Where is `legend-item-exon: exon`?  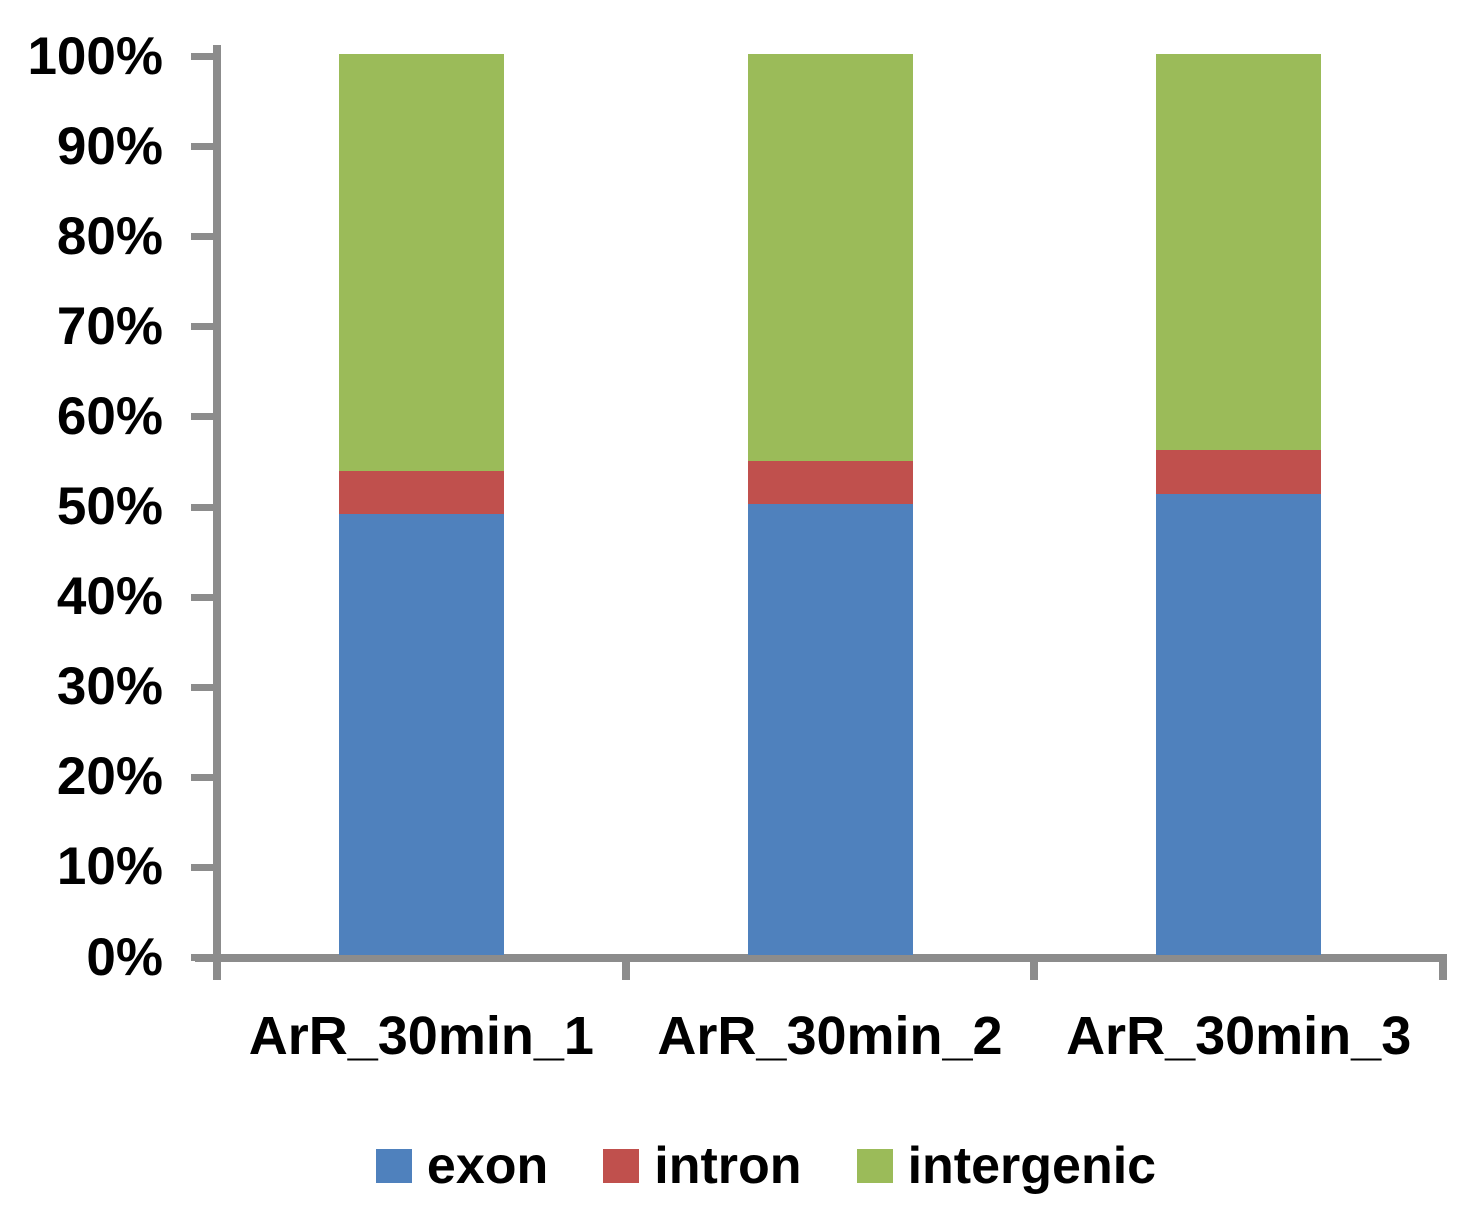
legend-item-exon: exon is located at coordinates (462, 1166).